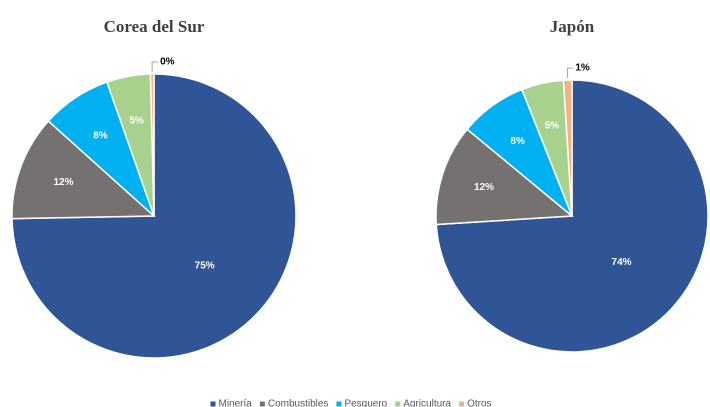 This screenshot has width=710, height=407. What do you see at coordinates (205, 265) in the screenshot?
I see `data-label: 75%` at bounding box center [205, 265].